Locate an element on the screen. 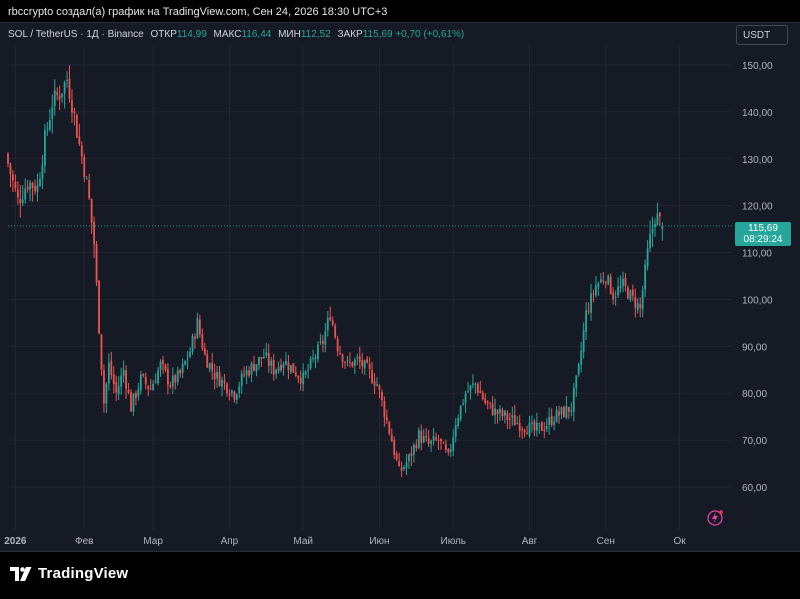 The image size is (800, 599). currency-button: USDT is located at coordinates (762, 35).